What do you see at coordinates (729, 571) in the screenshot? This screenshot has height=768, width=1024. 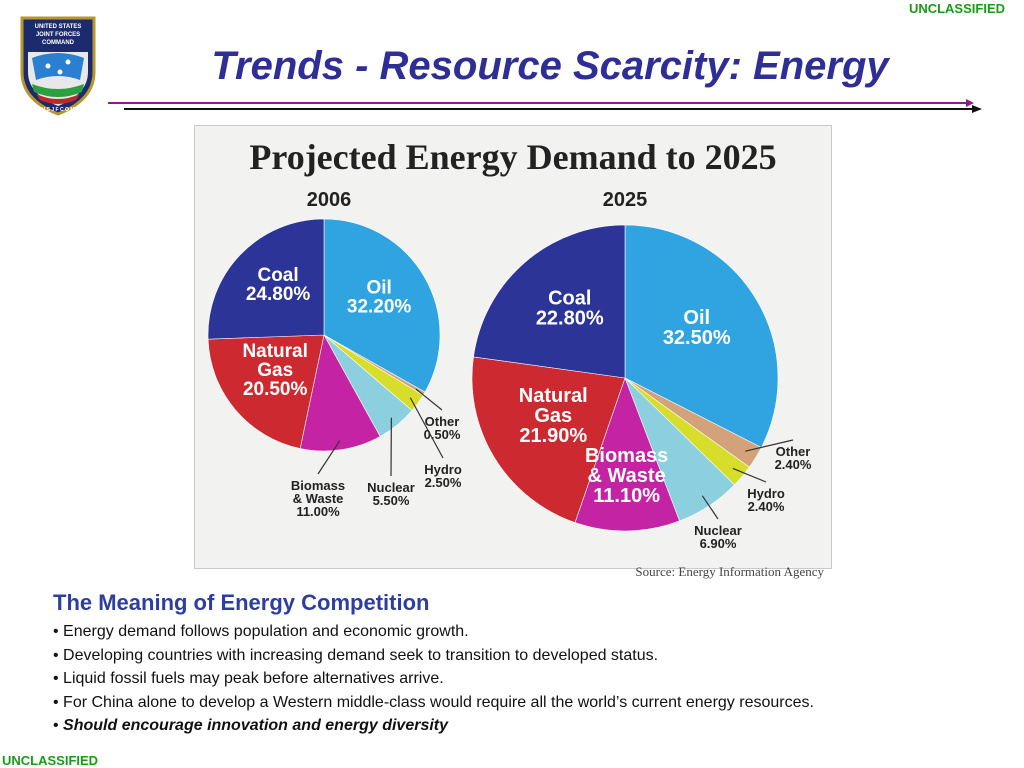 I see `chart-source: Source: Energy Information Agency` at bounding box center [729, 571].